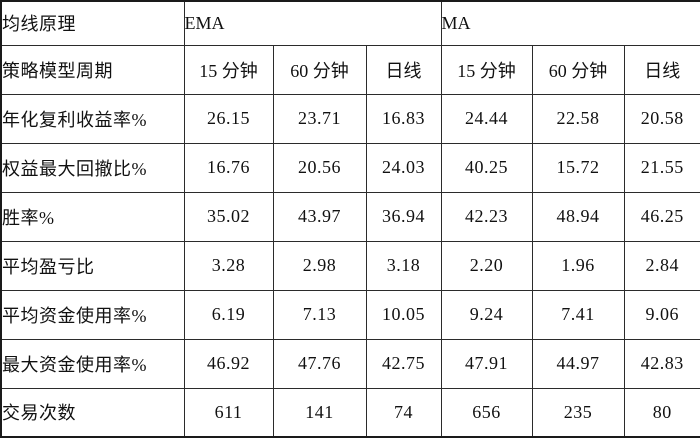  What do you see at coordinates (486, 363) in the screenshot?
I see `value-cell: 47.91` at bounding box center [486, 363].